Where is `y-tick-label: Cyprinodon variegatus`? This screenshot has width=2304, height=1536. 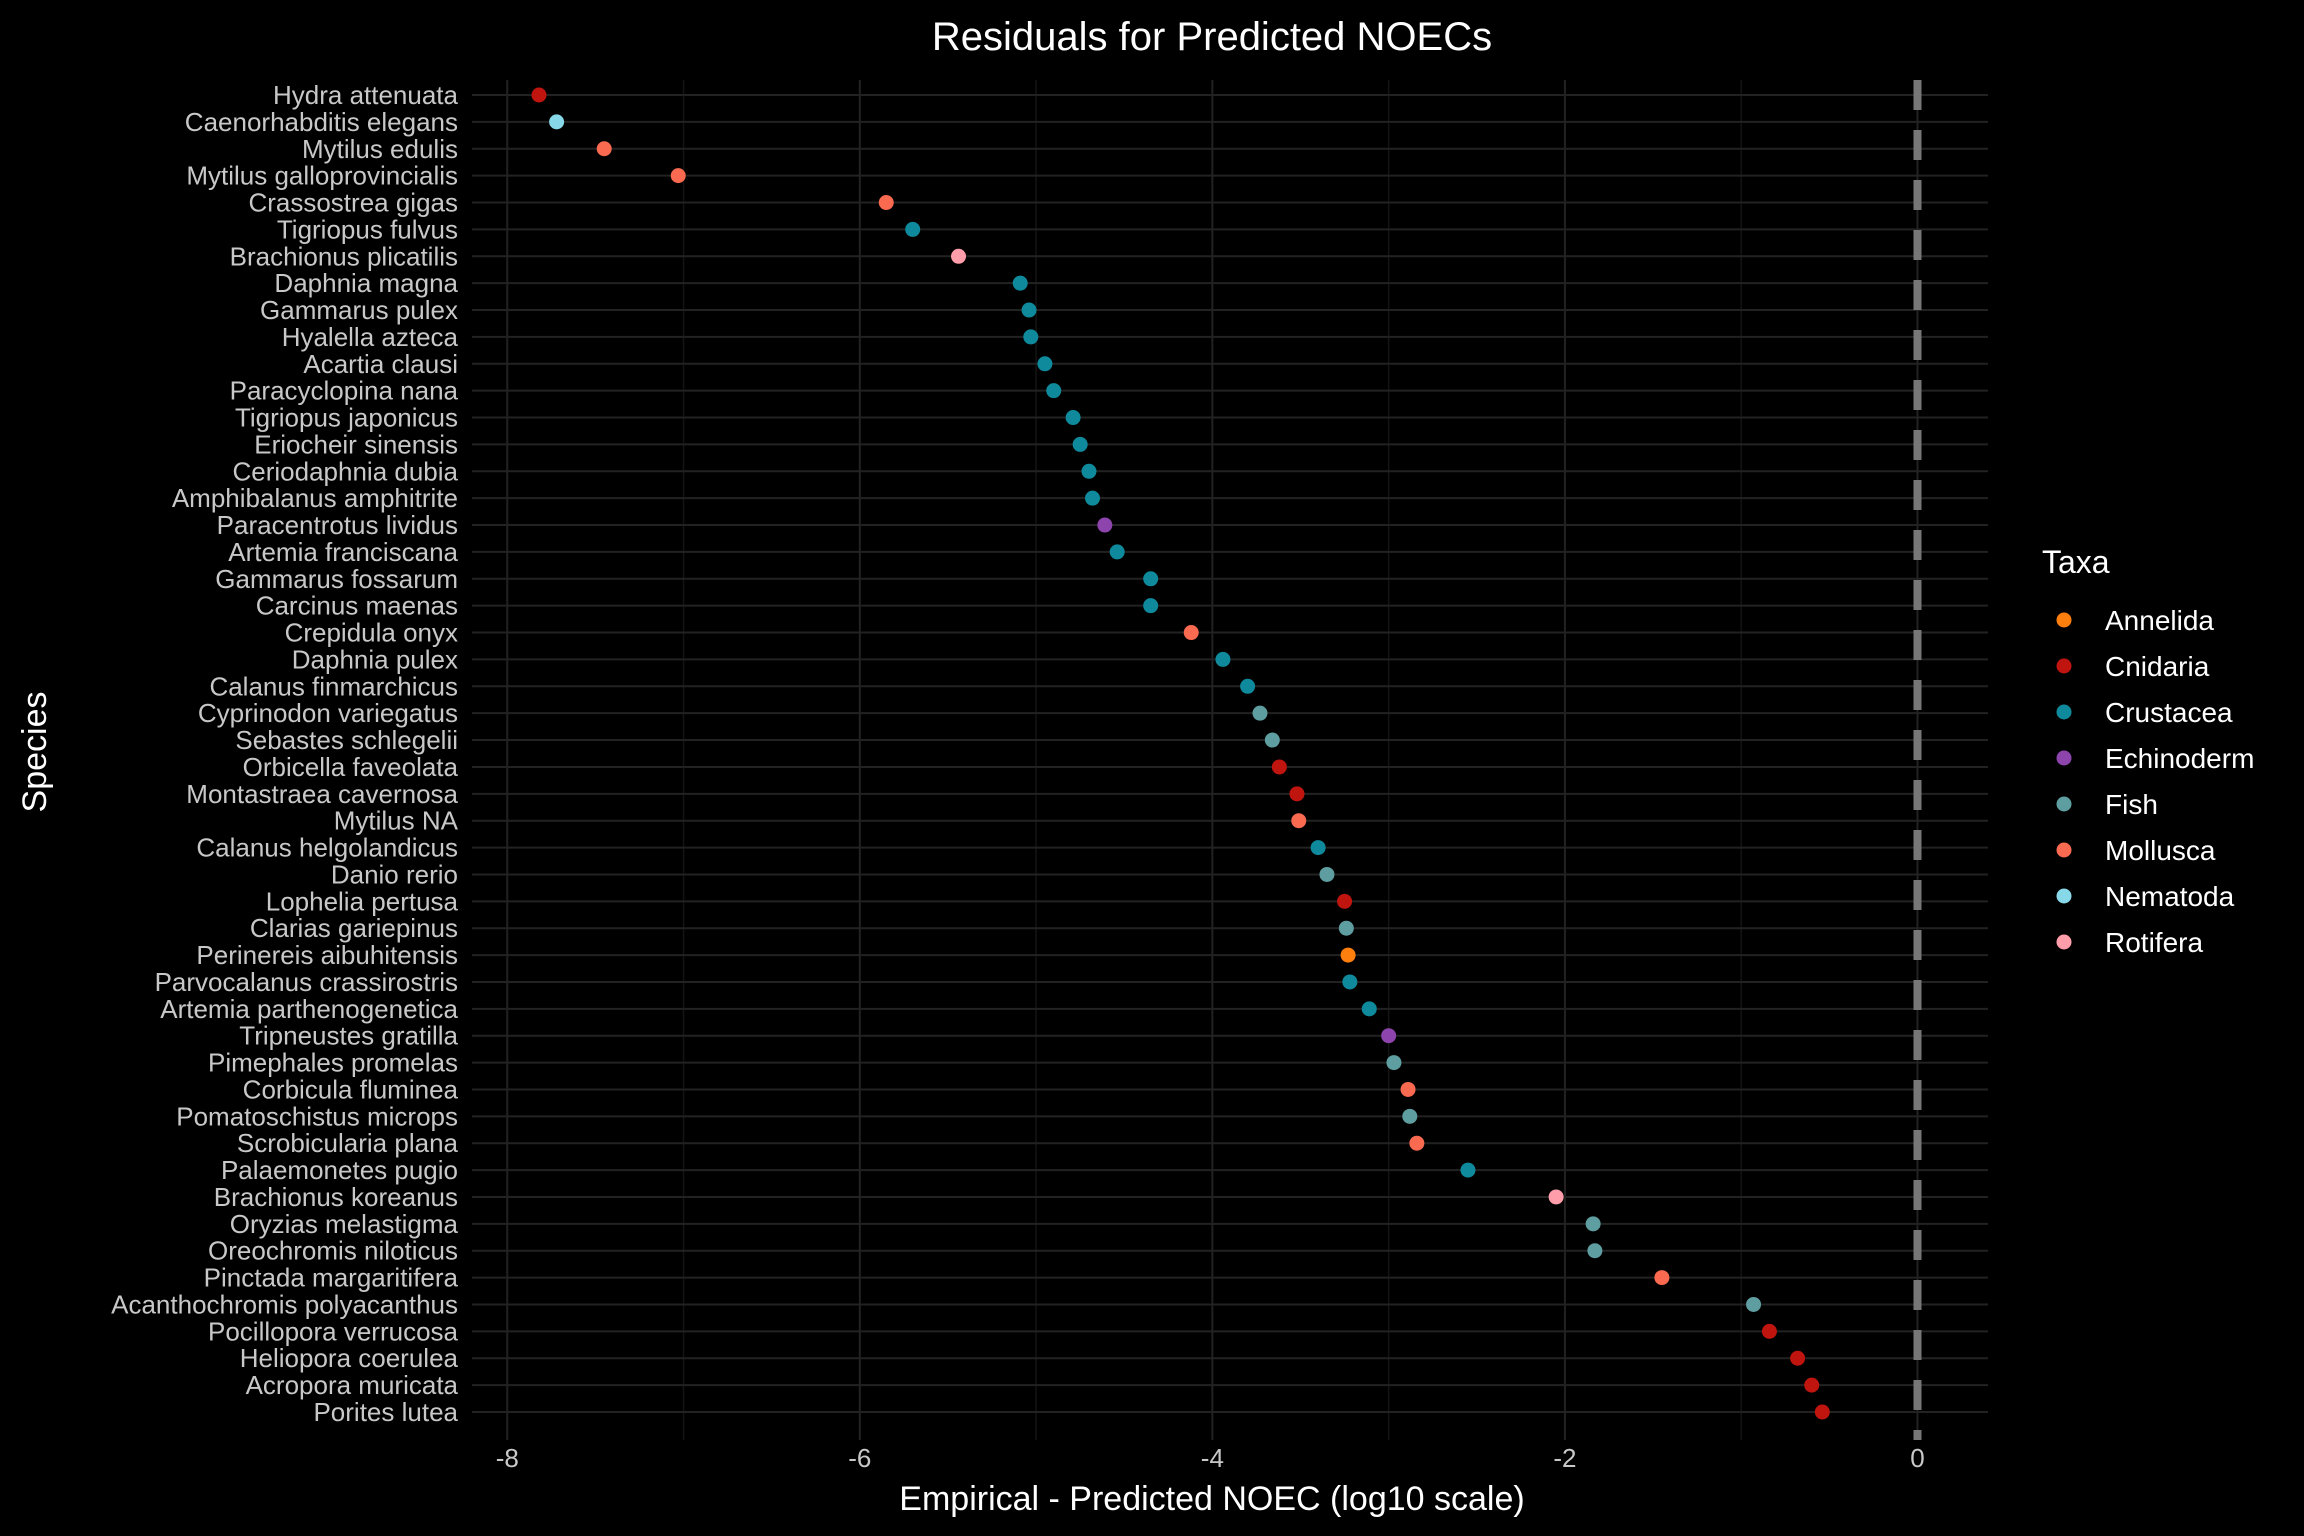
y-tick-label: Cyprinodon variegatus is located at coordinates (328, 713).